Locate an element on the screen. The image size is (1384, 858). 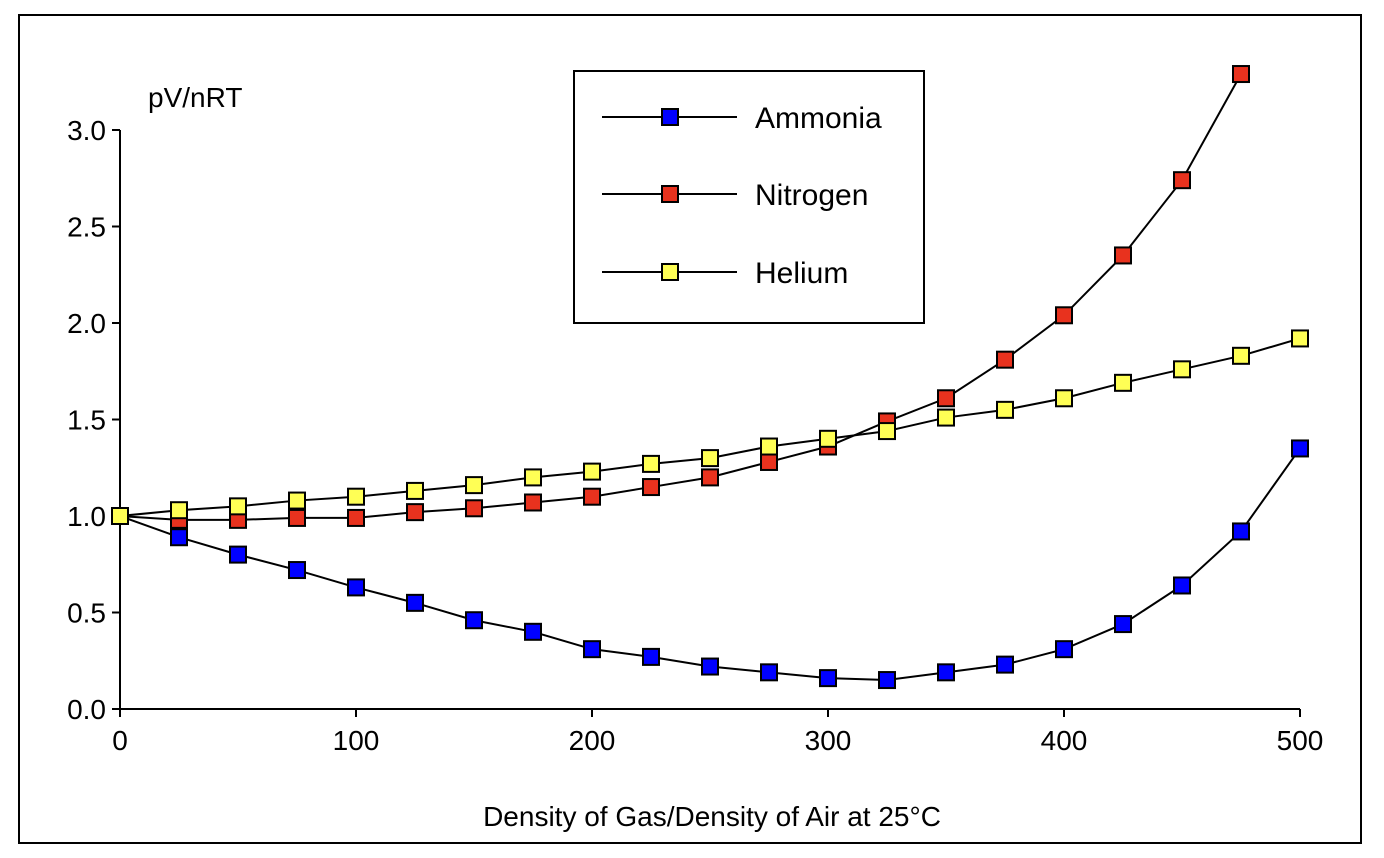
legend-box is located at coordinates (749, 197).